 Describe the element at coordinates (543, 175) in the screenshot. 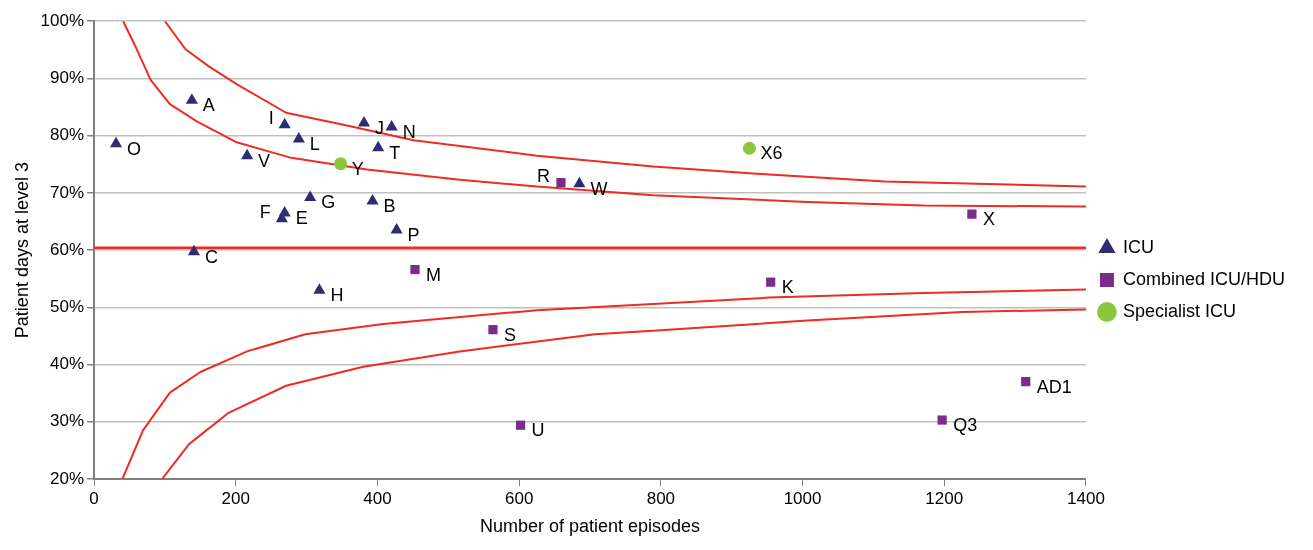

I see `annotation: R` at that location.